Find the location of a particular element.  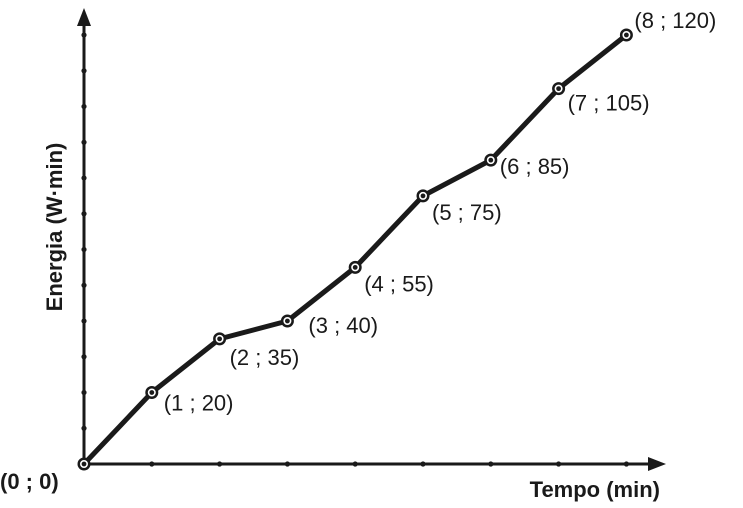

point-label: (5 ; 75) is located at coordinates (467, 212).